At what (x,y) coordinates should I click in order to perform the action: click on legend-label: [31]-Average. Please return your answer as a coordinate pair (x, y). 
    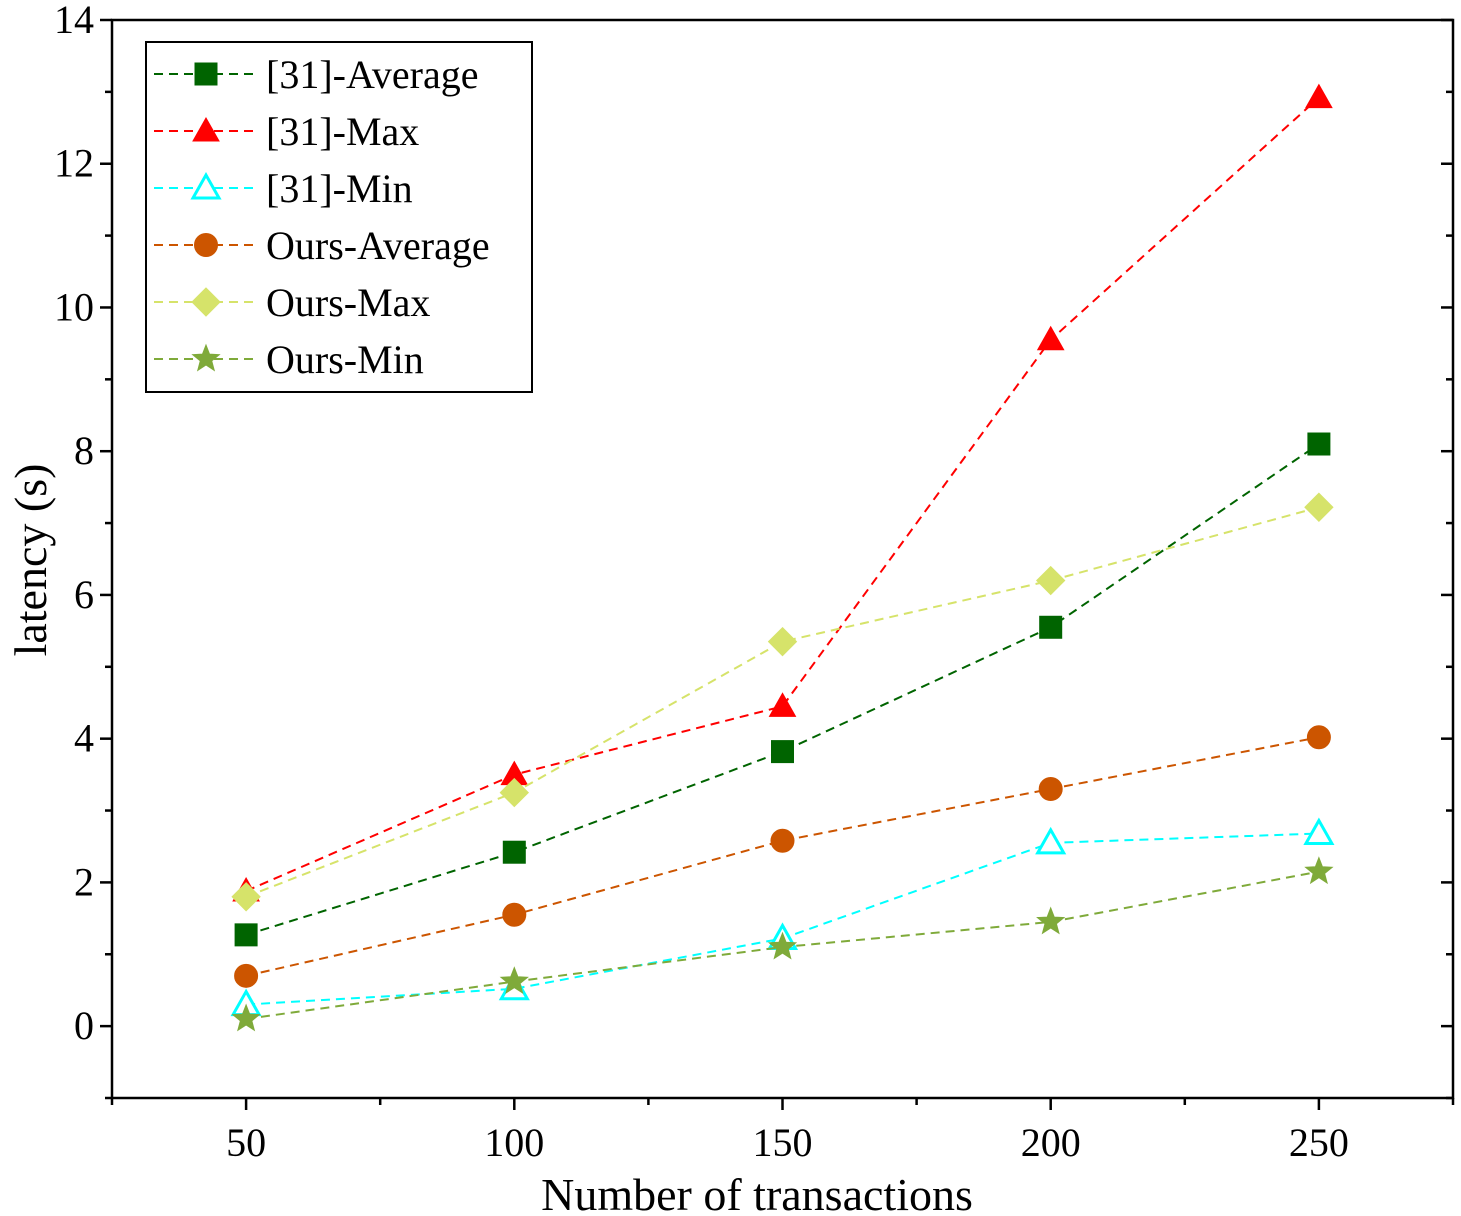
    Looking at the image, I should click on (372, 74).